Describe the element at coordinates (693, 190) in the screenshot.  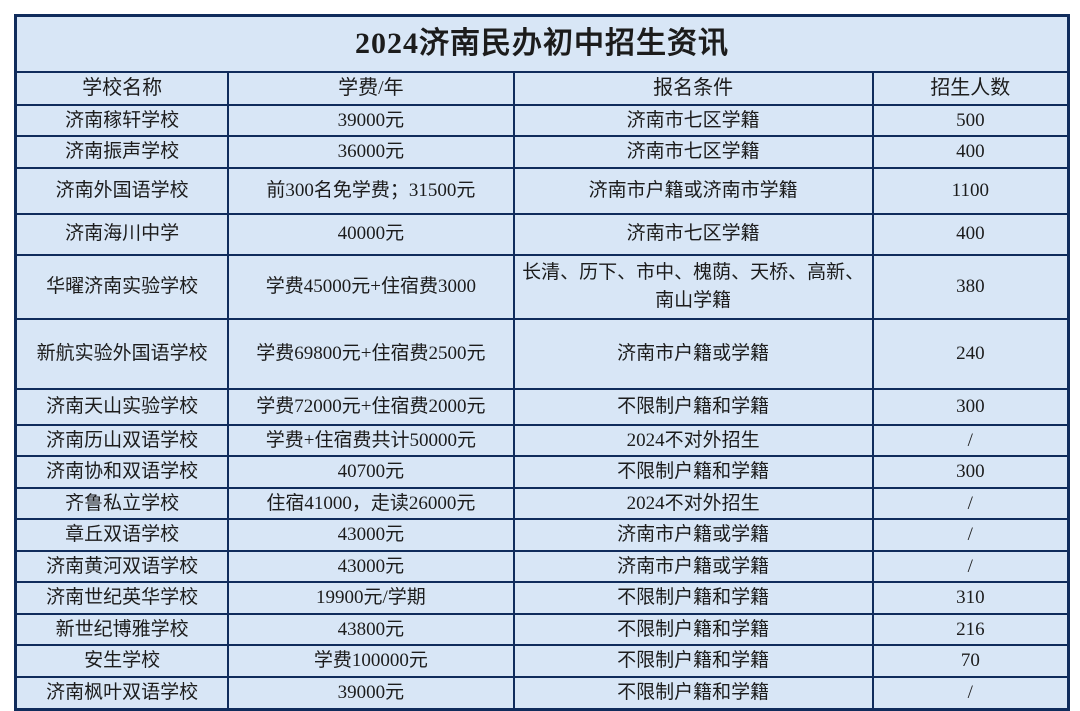
I see `condition-cell: 济南市户籍或济南市学籍` at that location.